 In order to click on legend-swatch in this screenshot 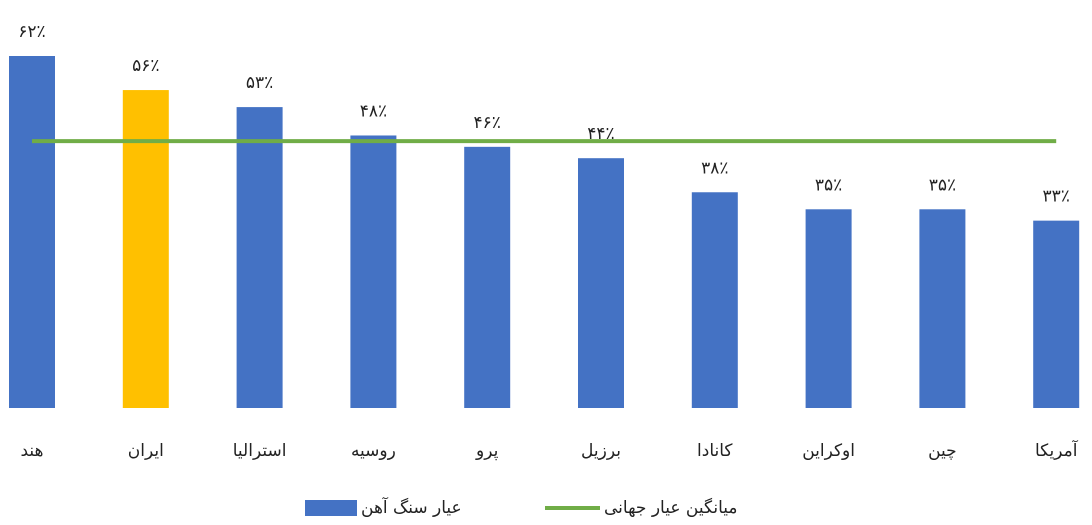, I will do `click(331, 508)`.